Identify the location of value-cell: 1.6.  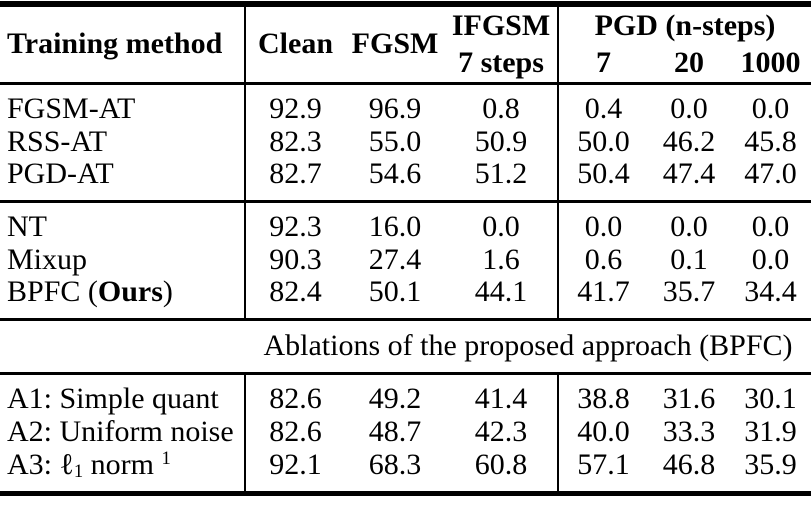
(502, 259).